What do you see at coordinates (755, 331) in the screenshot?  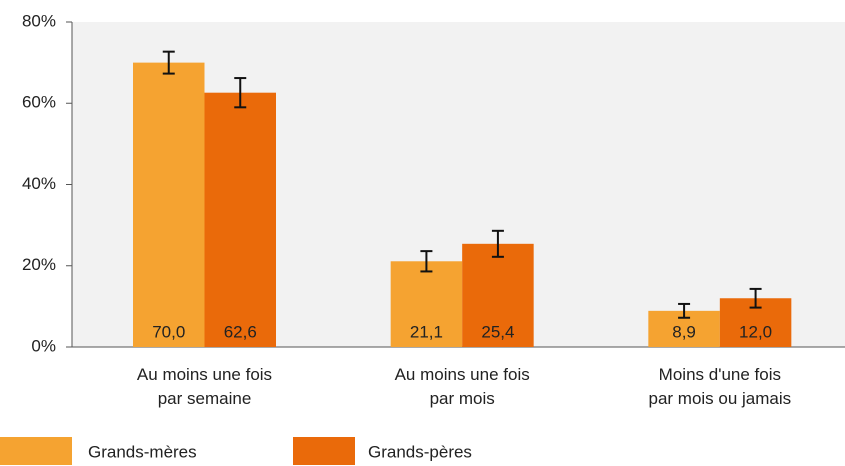 I see `value-label: 12,0` at bounding box center [755, 331].